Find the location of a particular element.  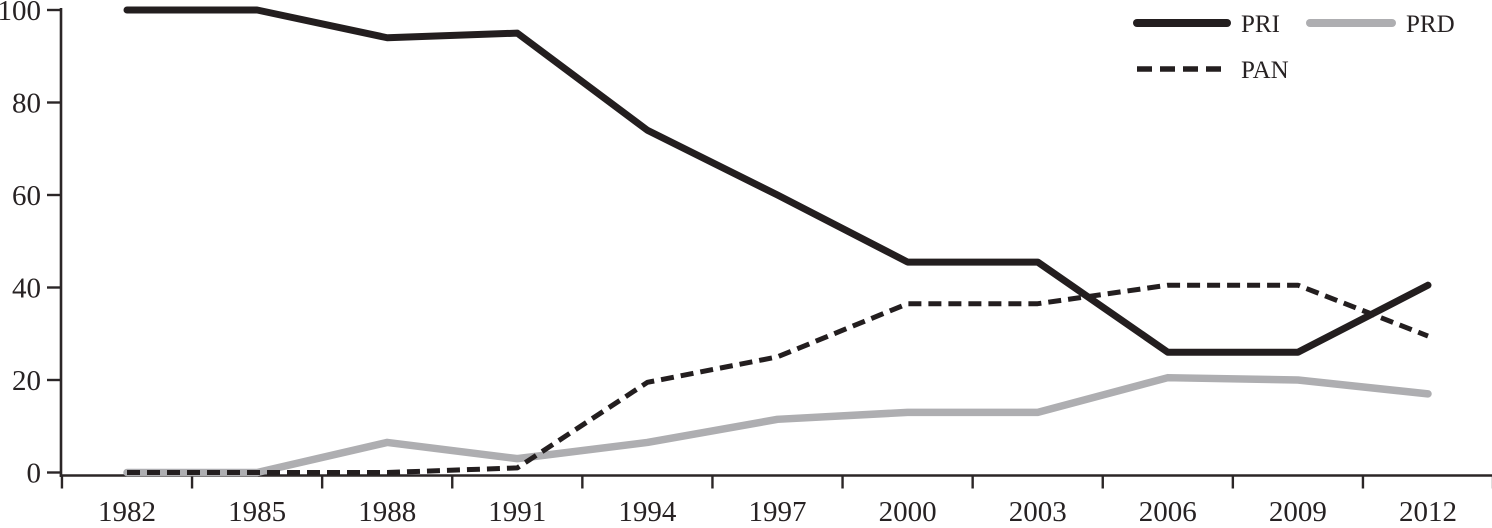

x-tick-label: 1988 is located at coordinates (387, 512).